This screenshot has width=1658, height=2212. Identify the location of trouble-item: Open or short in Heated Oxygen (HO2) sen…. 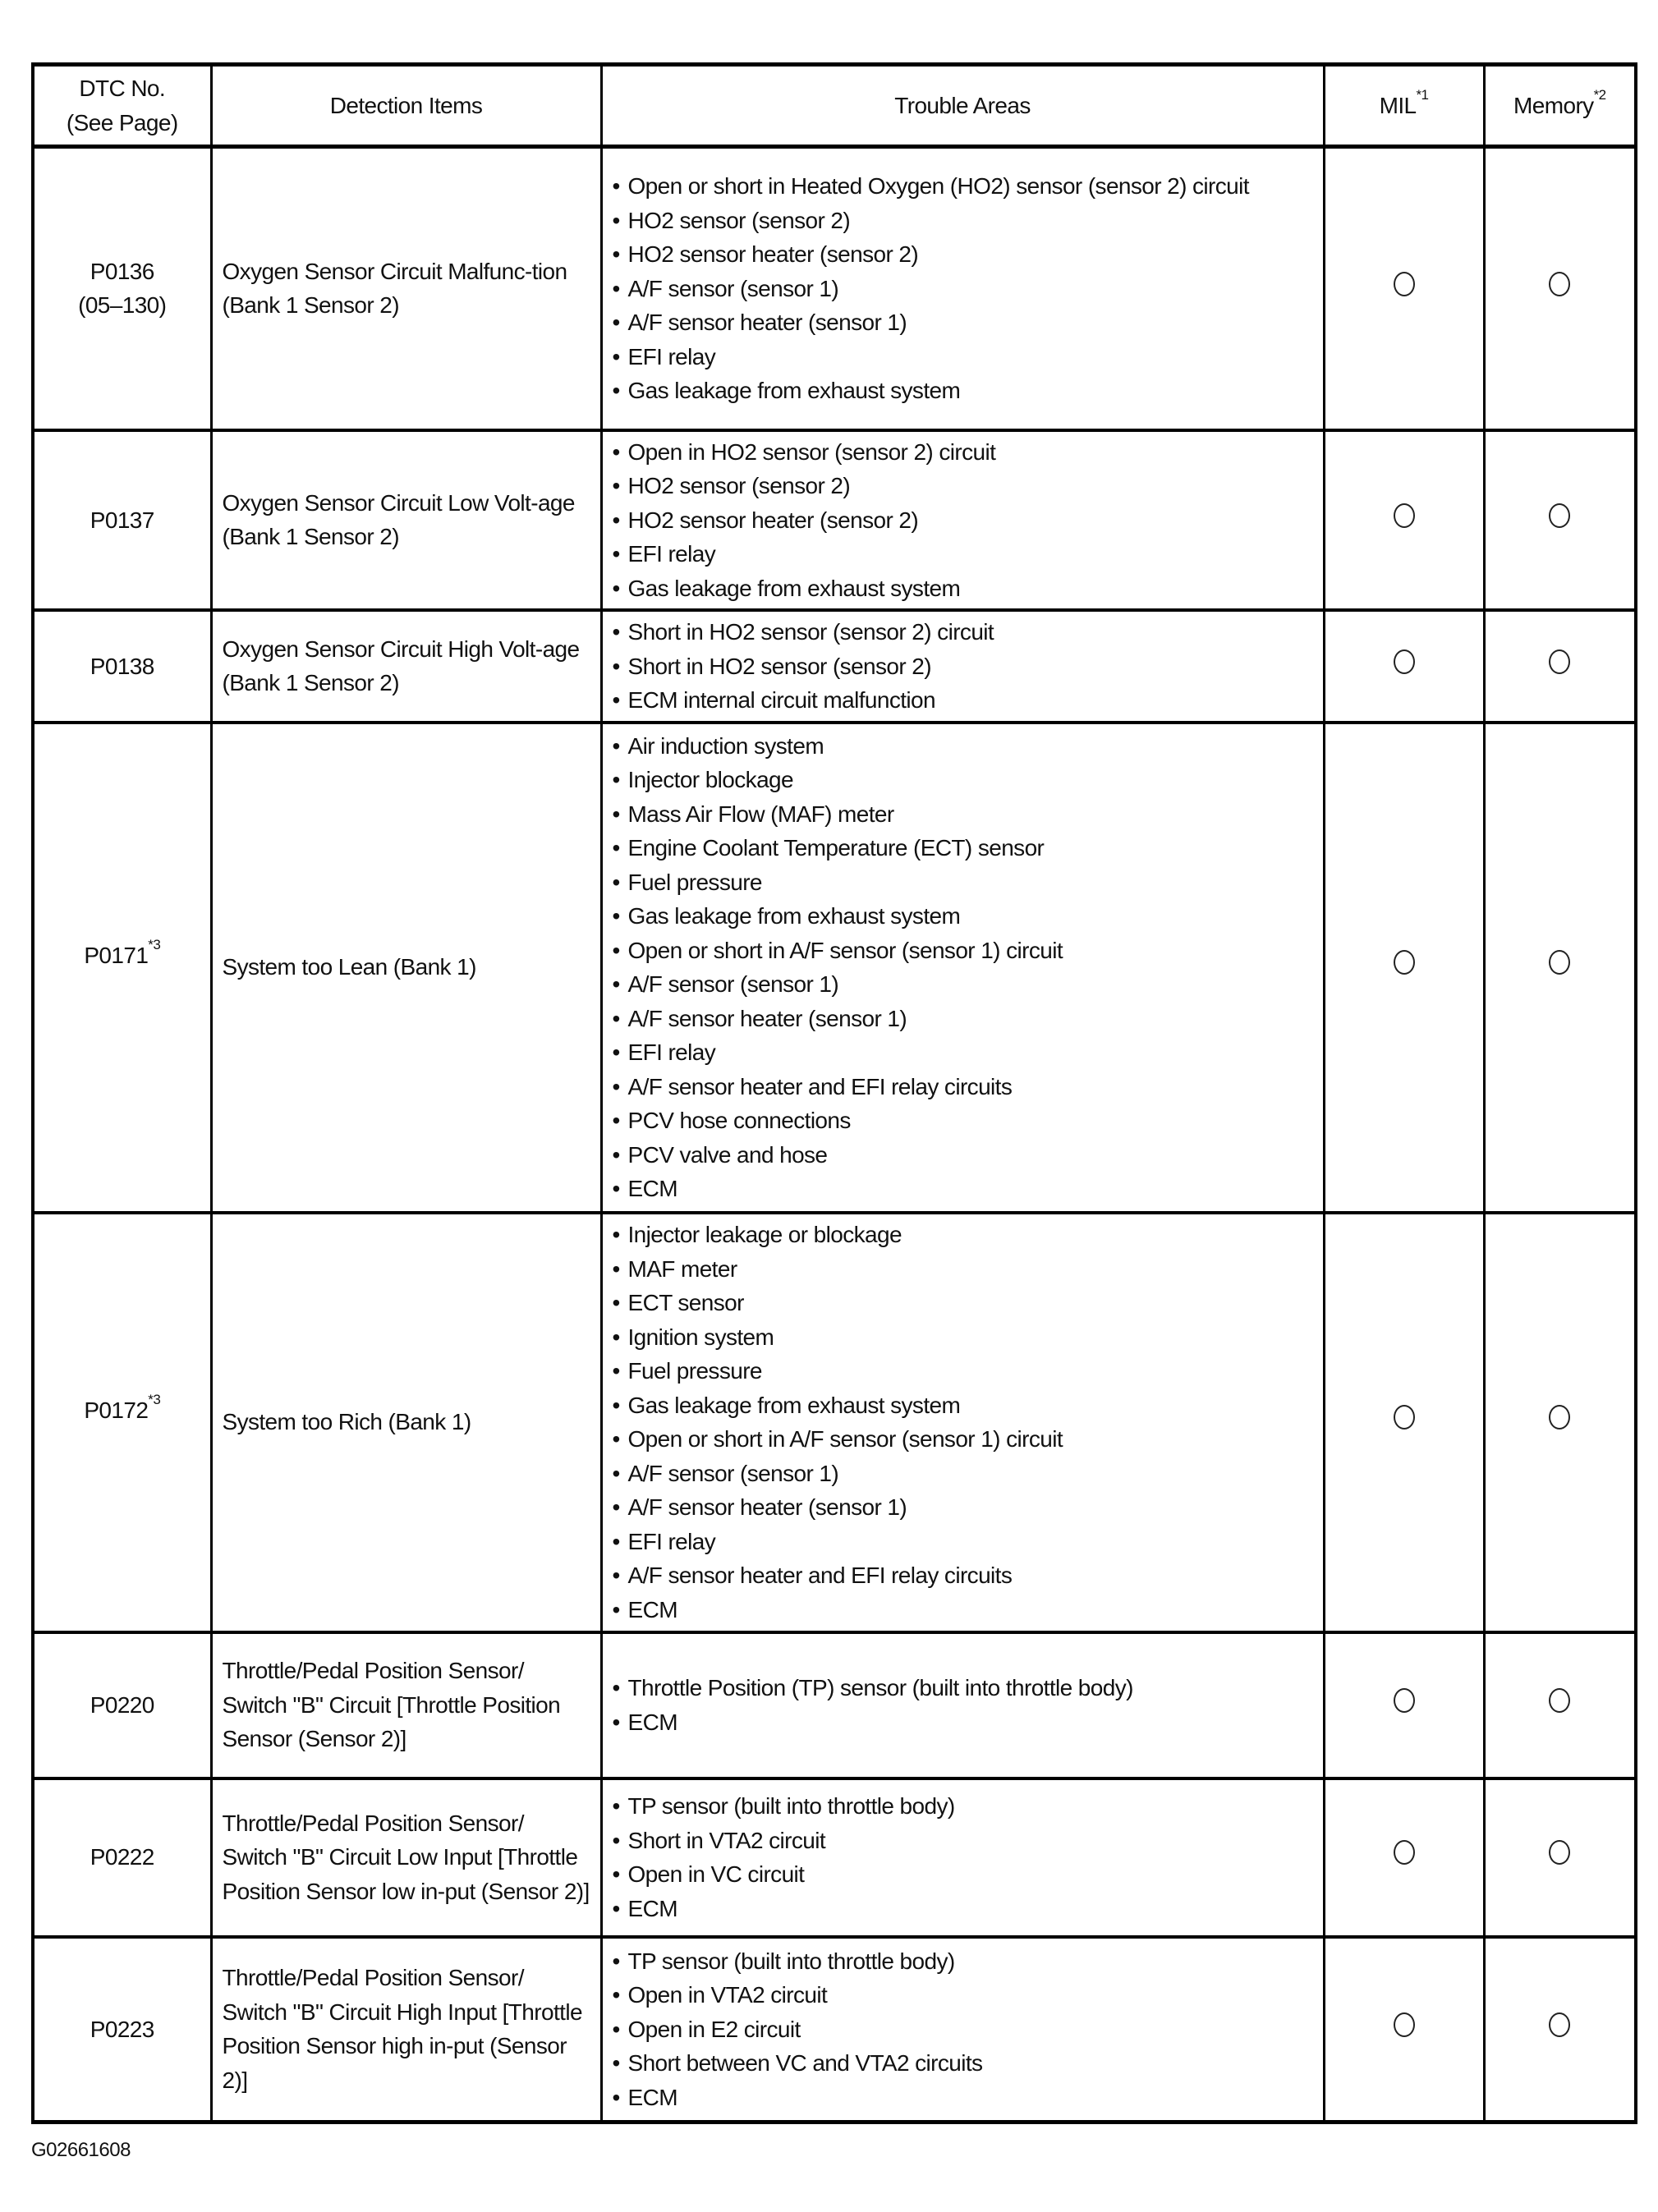
(964, 186).